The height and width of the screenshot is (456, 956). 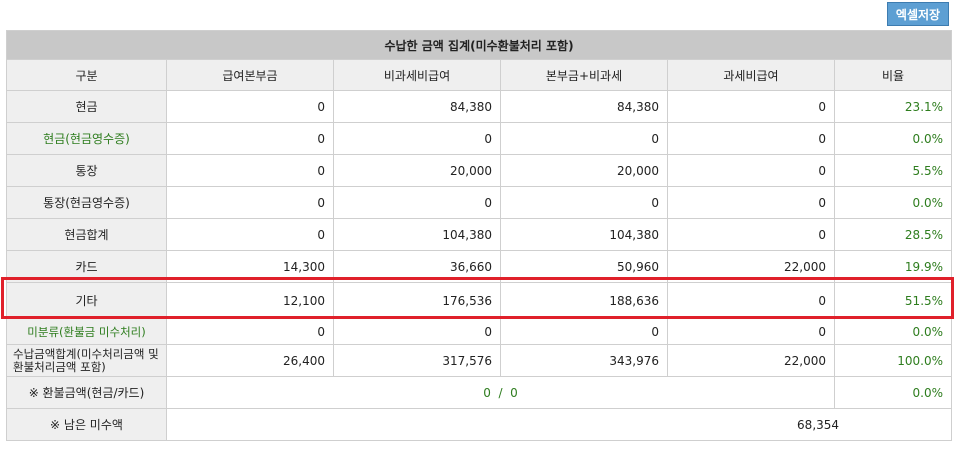 I want to click on table-row: 통장 0 20,000 20,000 0 5.5%, so click(x=479, y=170).